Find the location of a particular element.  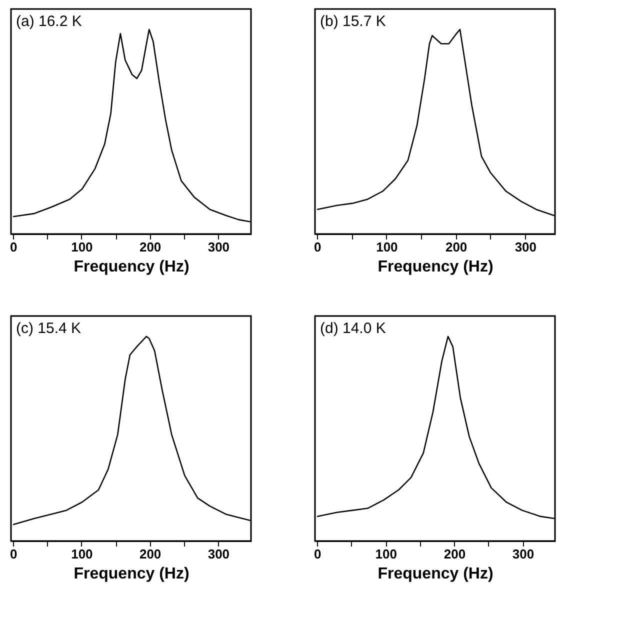

chart-title: (b) 15.7 K is located at coordinates (353, 21).